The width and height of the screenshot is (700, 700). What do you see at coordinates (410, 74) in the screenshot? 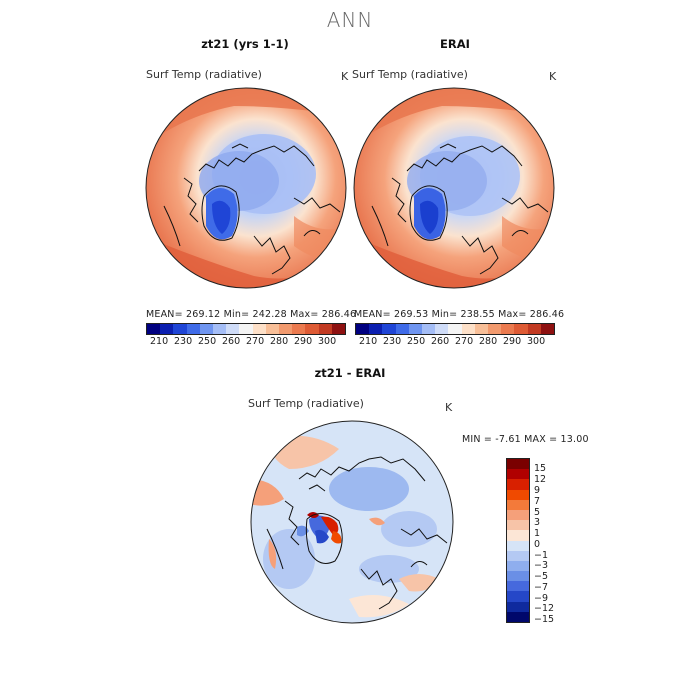
I see `panel-2-field-label: Surf Temp (radiative)` at bounding box center [410, 74].